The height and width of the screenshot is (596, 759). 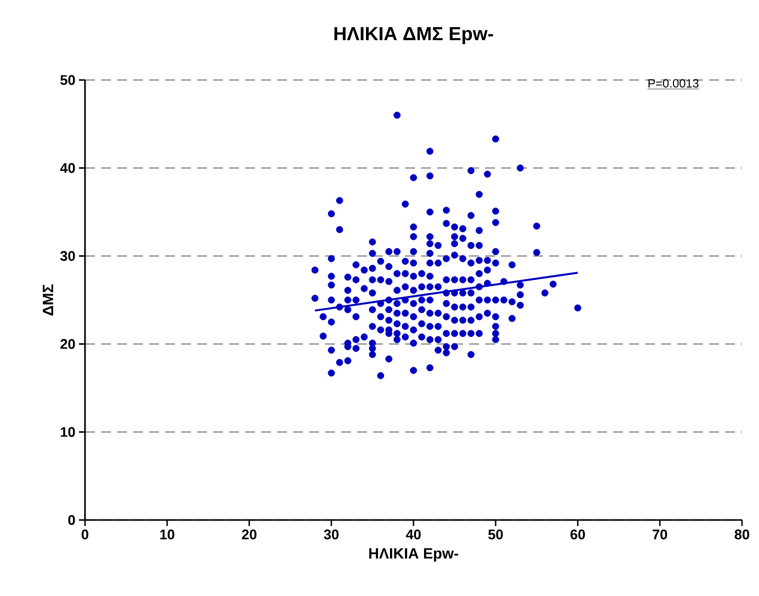 What do you see at coordinates (495, 535) in the screenshot?
I see `x-tick-label: 50` at bounding box center [495, 535].